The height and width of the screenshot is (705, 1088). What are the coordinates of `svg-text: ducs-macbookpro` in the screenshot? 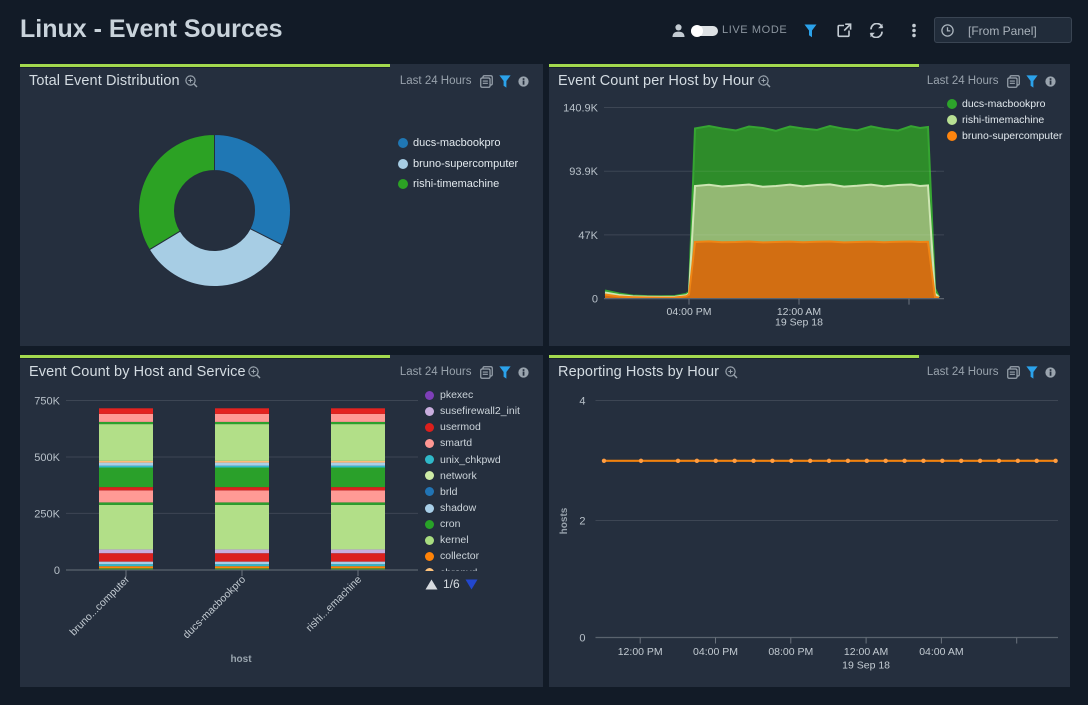 It's located at (215, 608).